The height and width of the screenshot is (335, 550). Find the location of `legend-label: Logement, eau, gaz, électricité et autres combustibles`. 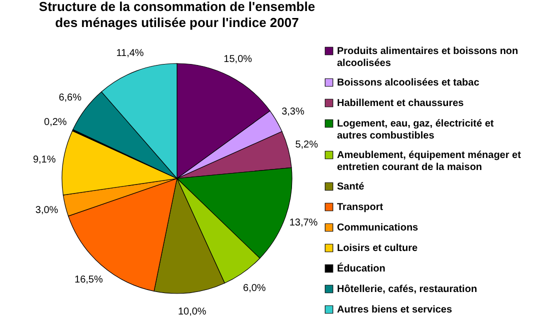

legend-label: Logement, eau, gaz, électricité et autres combustibles is located at coordinates (415, 130).